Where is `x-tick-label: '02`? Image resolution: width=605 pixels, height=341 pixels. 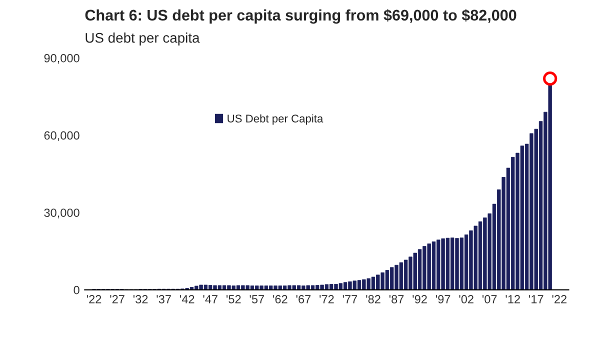 x-tick-label: '02 is located at coordinates (466, 299).